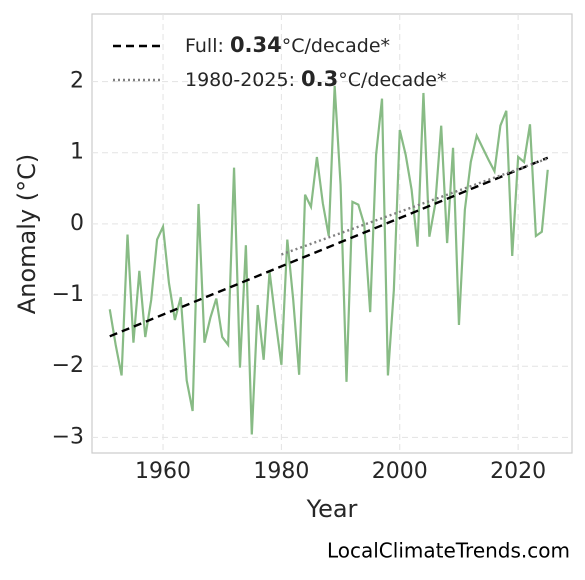 This screenshot has height=580, width=585. Describe the element at coordinates (77, 81) in the screenshot. I see `y-tick-label: 2` at that location.